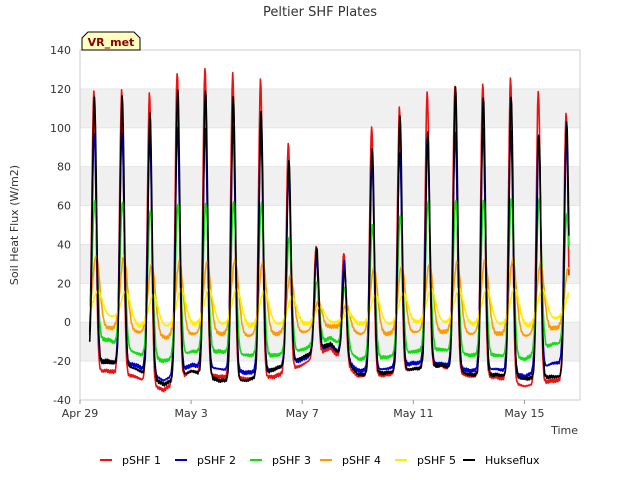 The width and height of the screenshot is (640, 480). I want to click on legend-label: Hukseflux, so click(512, 460).